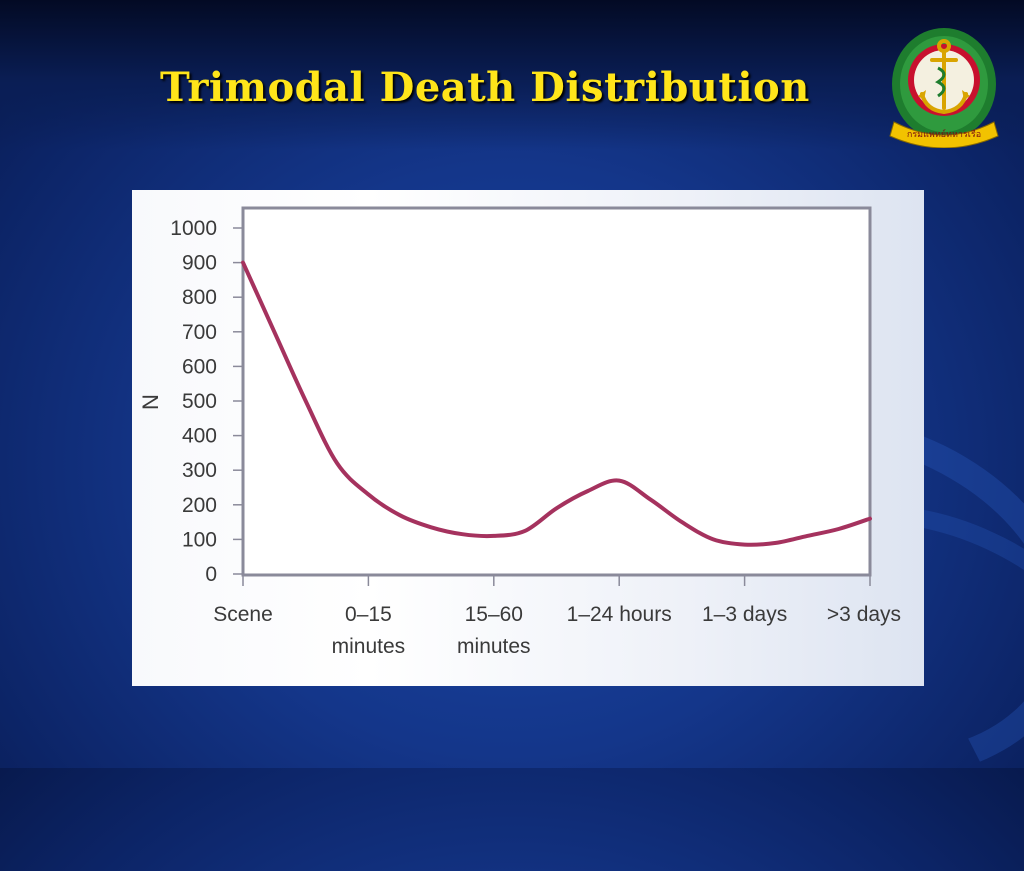  I want to click on y-tick-label: 300, so click(199, 470).